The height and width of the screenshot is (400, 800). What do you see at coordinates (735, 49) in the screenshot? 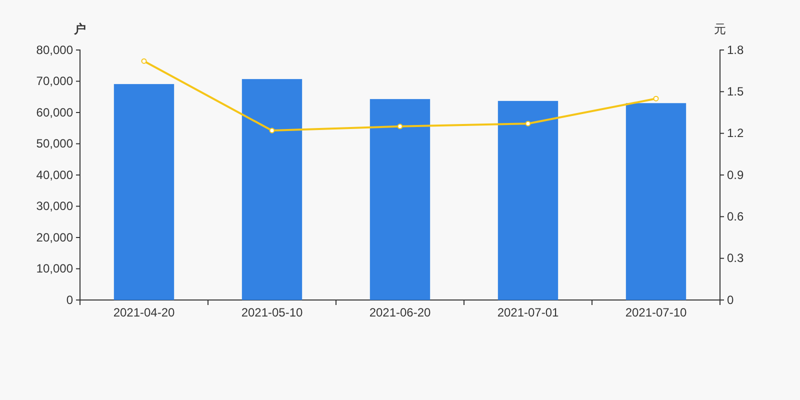
I see `y2-tick-label: 1.8` at bounding box center [735, 49].